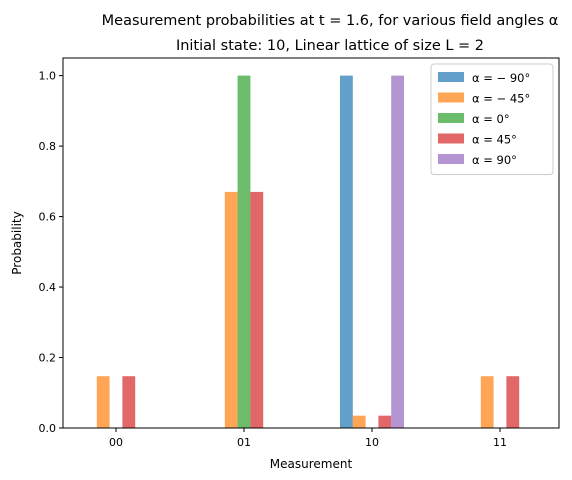 The height and width of the screenshot is (480, 572). What do you see at coordinates (51, 252) in the screenshot?
I see `y-axis: 0.0 0.2 0.4 0.6 0.8 1.0` at bounding box center [51, 252].